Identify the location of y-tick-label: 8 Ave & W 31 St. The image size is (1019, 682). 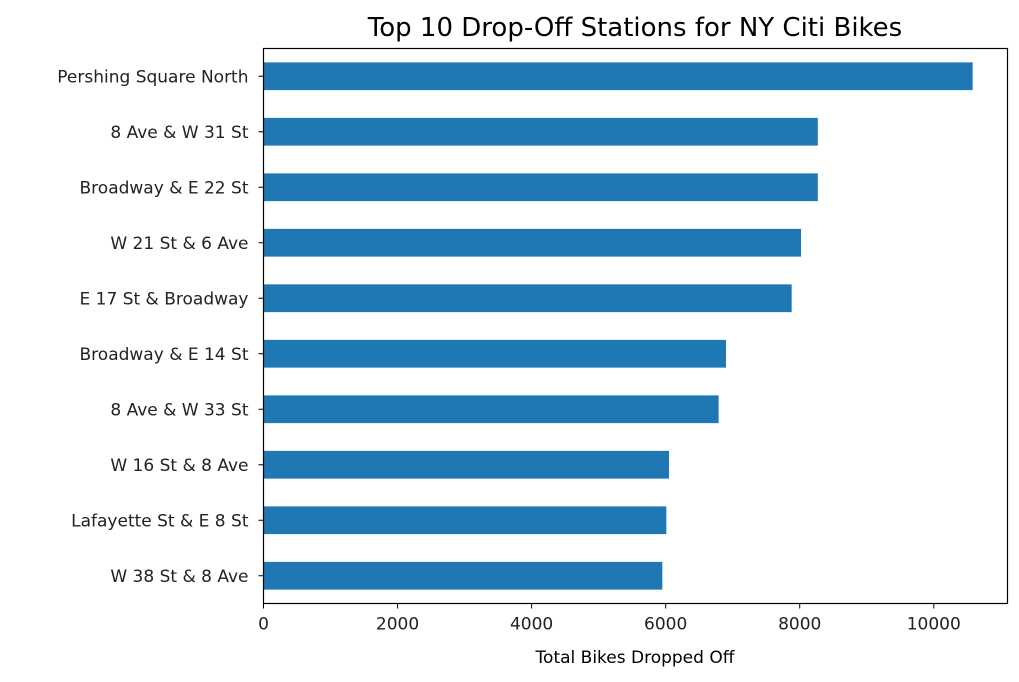
(179, 133).